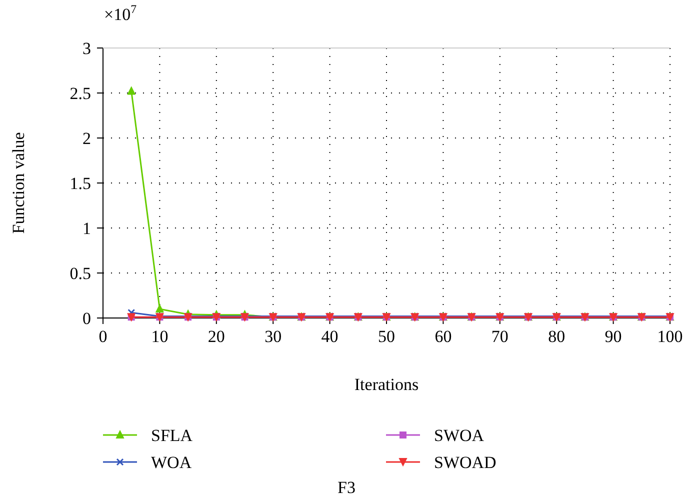 This screenshot has height=500, width=685. Describe the element at coordinates (172, 435) in the screenshot. I see `legend-label: SFLA` at that location.